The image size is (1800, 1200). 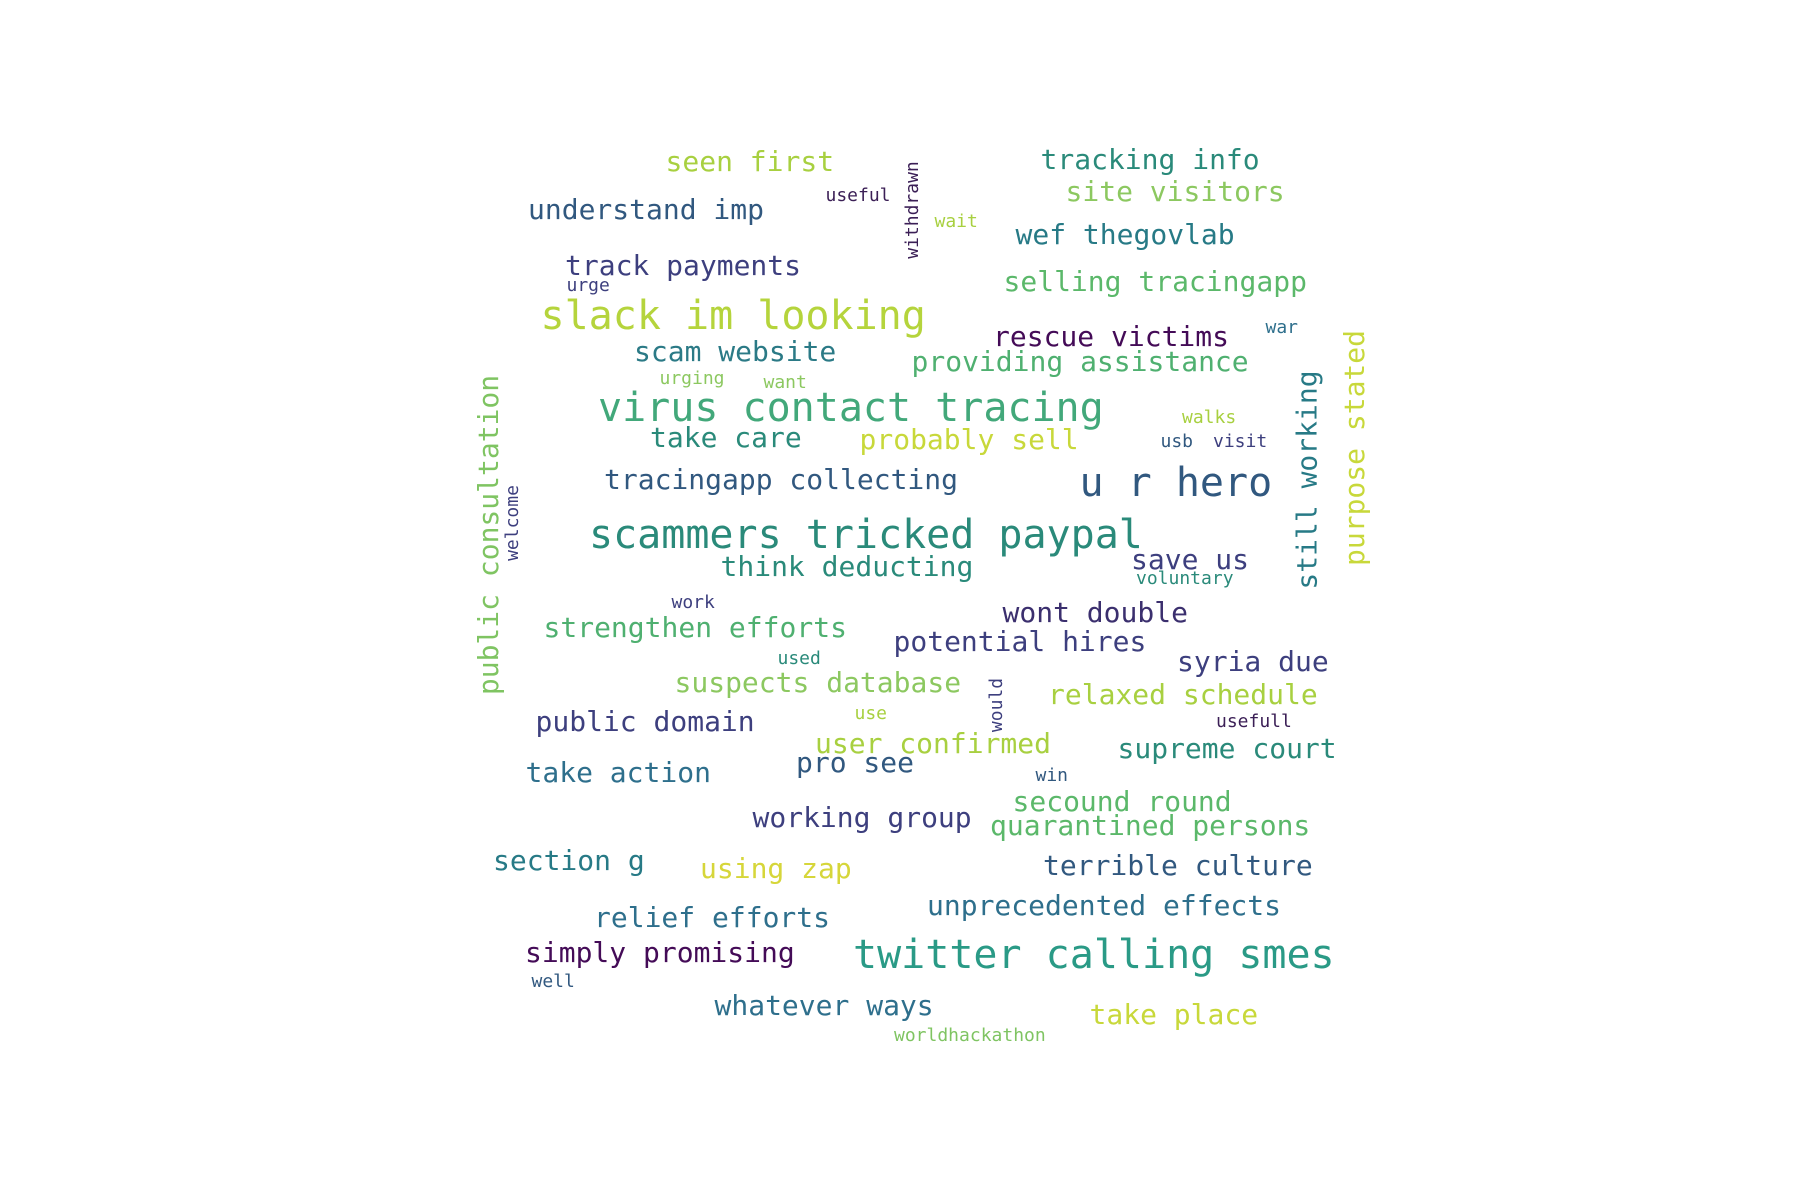 I want to click on word-public-consultation: public consultation, so click(x=489, y=535).